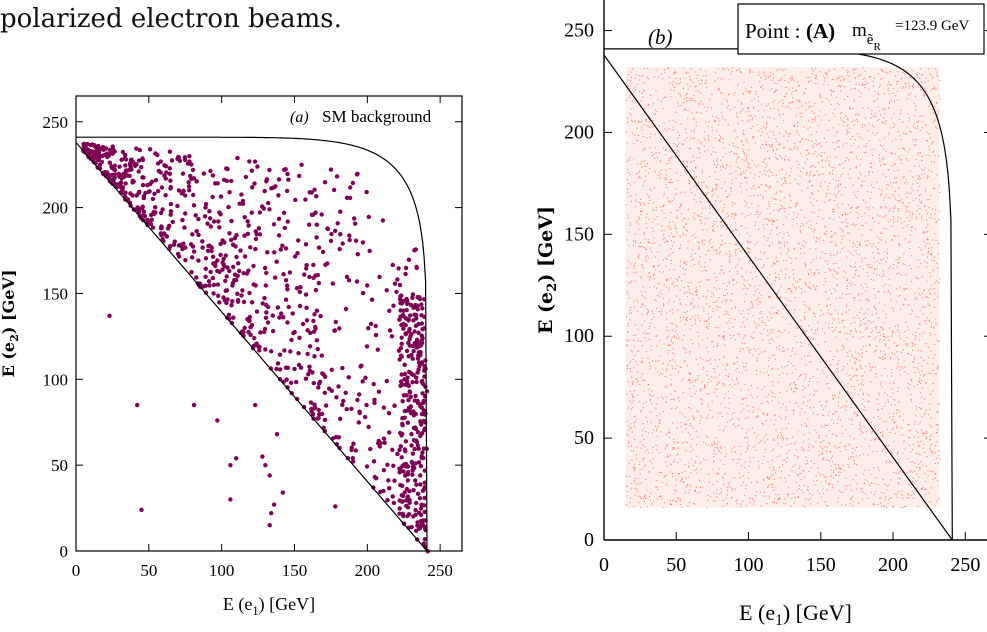 This screenshot has width=987, height=632. What do you see at coordinates (148, 570) in the screenshot?
I see `chart-0-x-tick-label: 50` at bounding box center [148, 570].